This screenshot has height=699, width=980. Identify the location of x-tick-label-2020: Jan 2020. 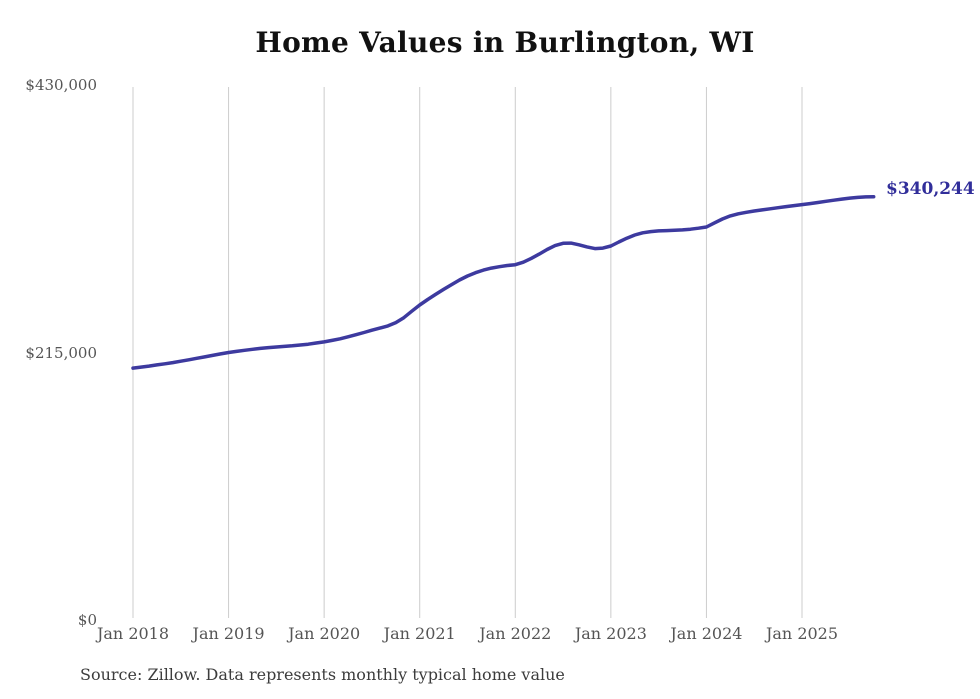
(324, 633).